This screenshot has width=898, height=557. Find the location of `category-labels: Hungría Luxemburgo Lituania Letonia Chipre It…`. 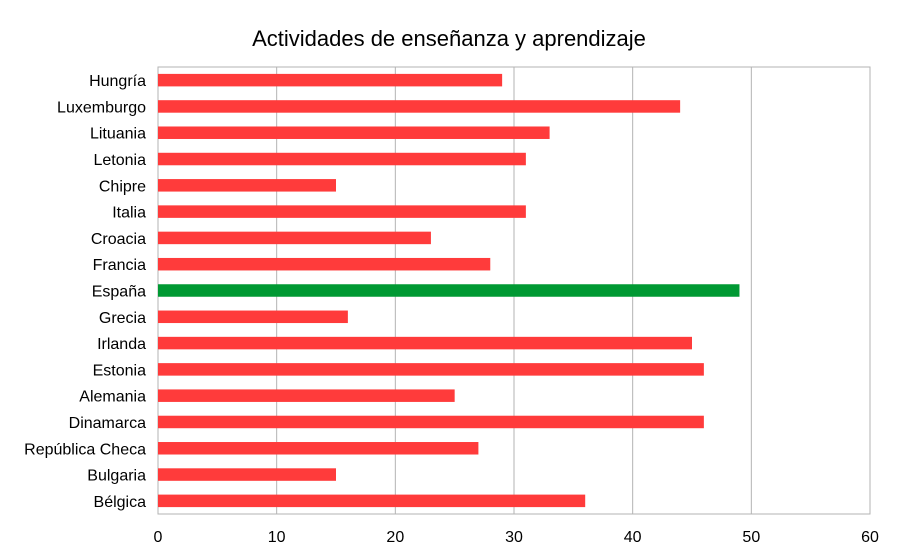

category-labels: Hungría Luxemburgo Lituania Letonia Chipre It… is located at coordinates (85, 292).